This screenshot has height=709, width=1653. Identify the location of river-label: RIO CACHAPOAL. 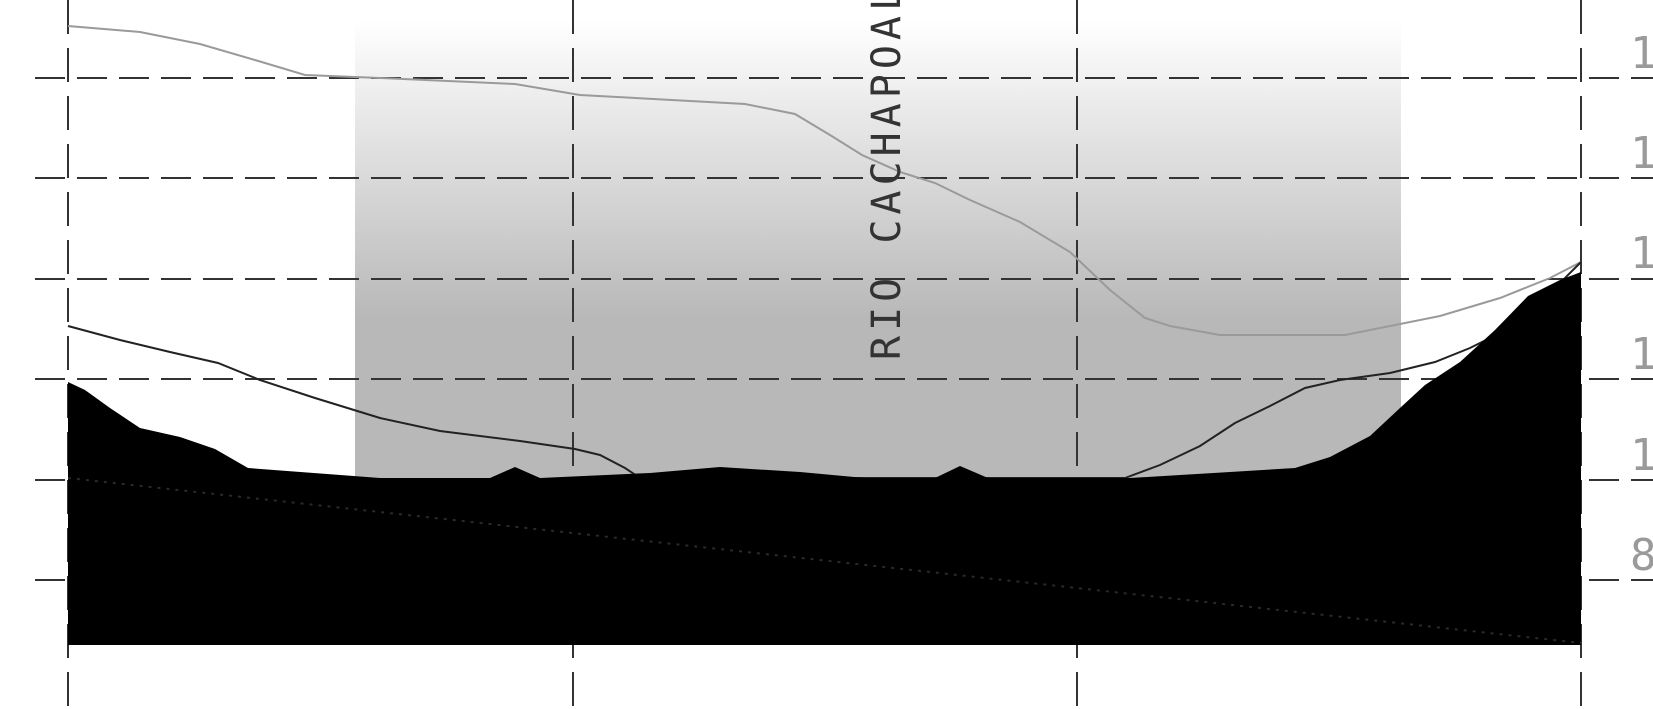
(887, 180).